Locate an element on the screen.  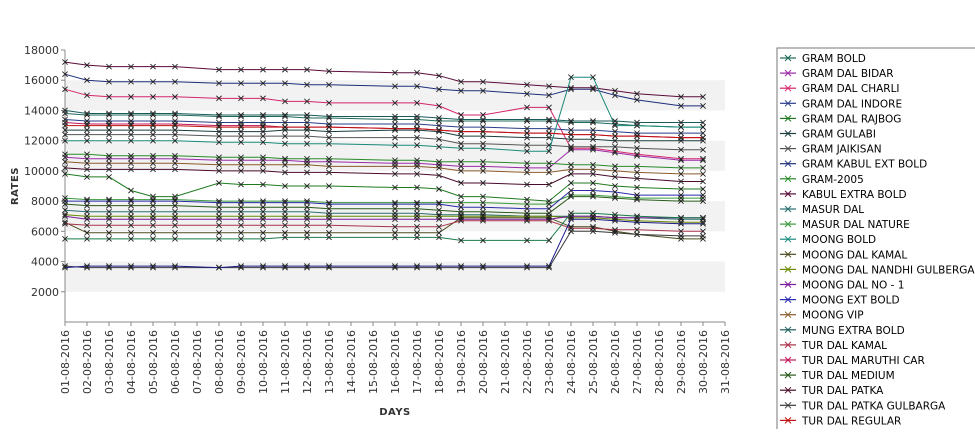
legend-label: TUR DAL KAMAL is located at coordinates (844, 346).